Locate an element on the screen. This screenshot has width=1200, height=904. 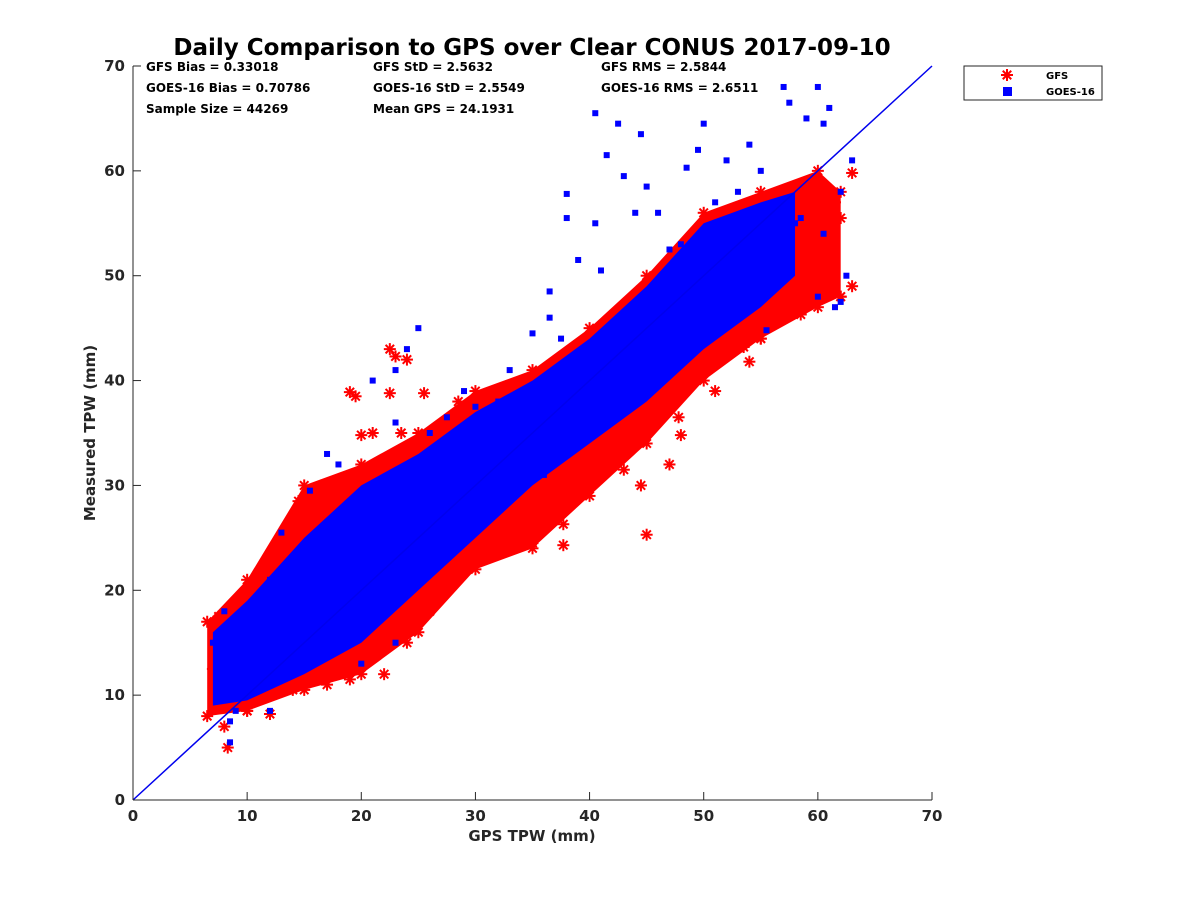
stat-annotation: GFS Bias = 0.33018 is located at coordinates (212, 67).